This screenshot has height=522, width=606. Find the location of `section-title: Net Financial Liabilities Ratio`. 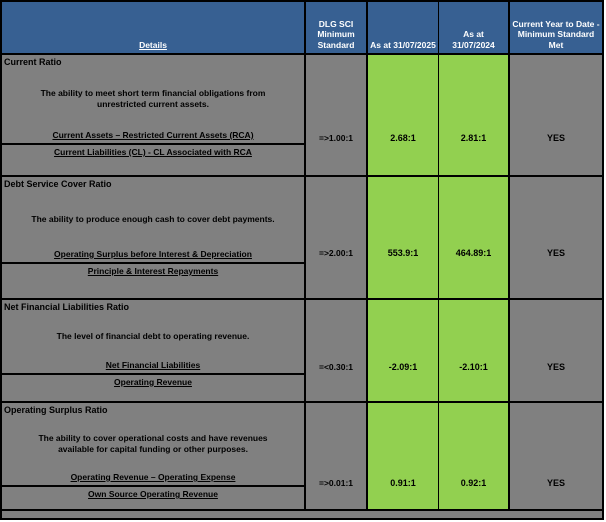

section-title: Net Financial Liabilities Ratio is located at coordinates (67, 307).